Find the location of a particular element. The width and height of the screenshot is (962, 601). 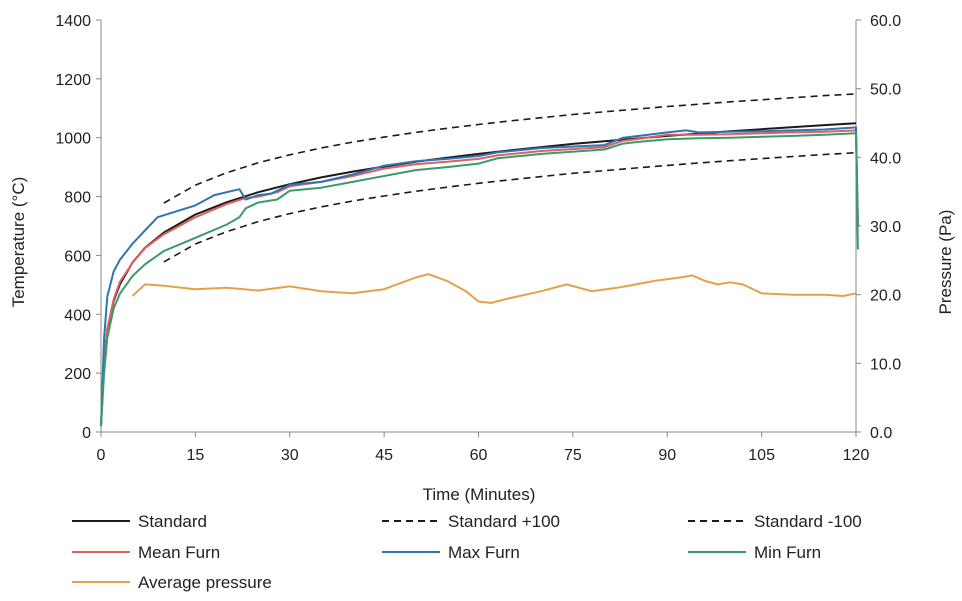

legend-label: Standard -100 is located at coordinates (808, 521).